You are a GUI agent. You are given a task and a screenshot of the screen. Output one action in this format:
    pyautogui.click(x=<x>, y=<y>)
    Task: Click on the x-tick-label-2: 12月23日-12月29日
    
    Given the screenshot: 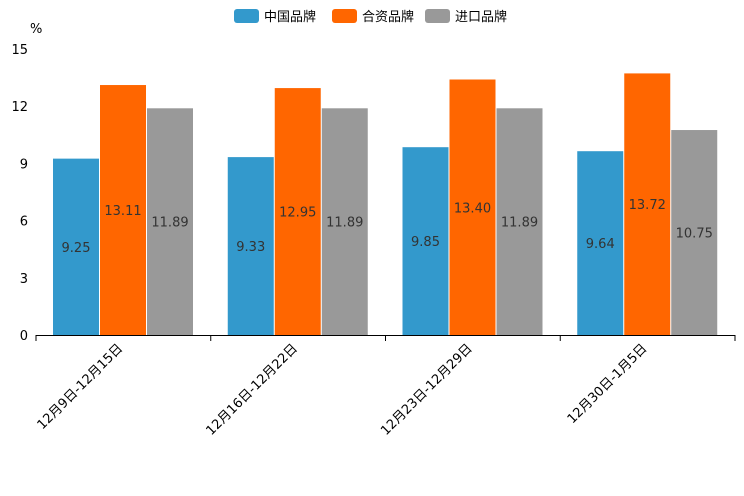 What is the action you would take?
    pyautogui.click(x=426, y=389)
    